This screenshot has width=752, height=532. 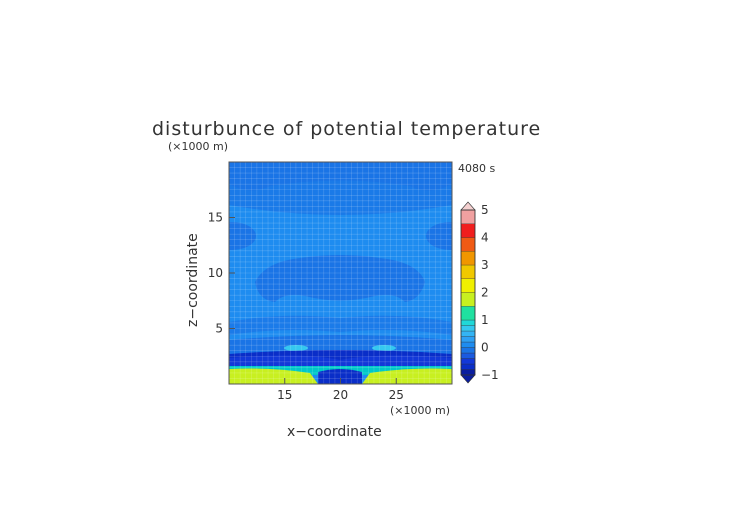 I want to click on colorbar-tick-label: 5, so click(x=485, y=210).